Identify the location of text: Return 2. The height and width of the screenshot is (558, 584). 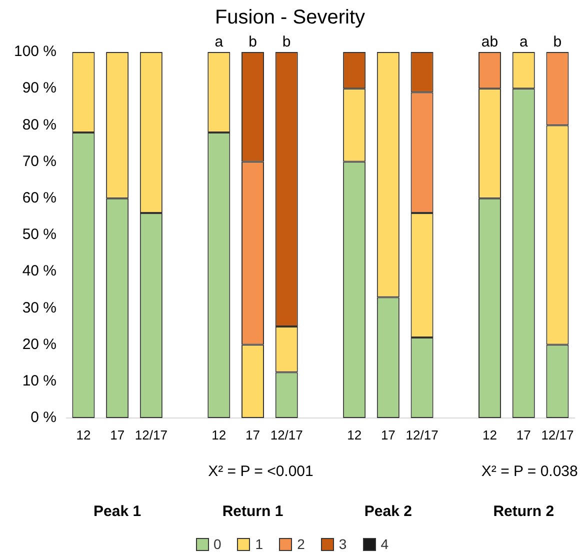
(523, 511).